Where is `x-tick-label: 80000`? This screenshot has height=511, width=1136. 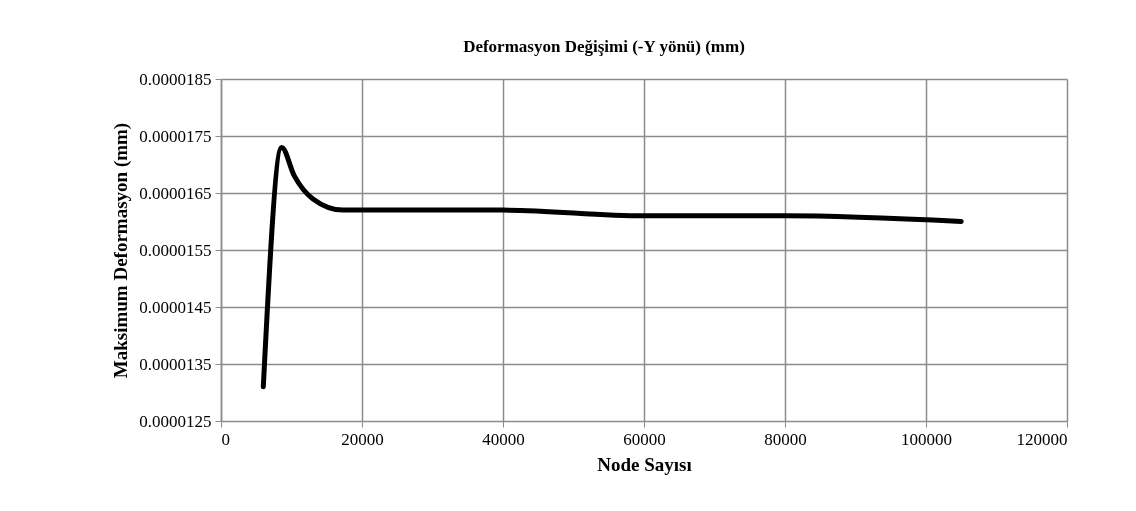 x-tick-label: 80000 is located at coordinates (785, 439).